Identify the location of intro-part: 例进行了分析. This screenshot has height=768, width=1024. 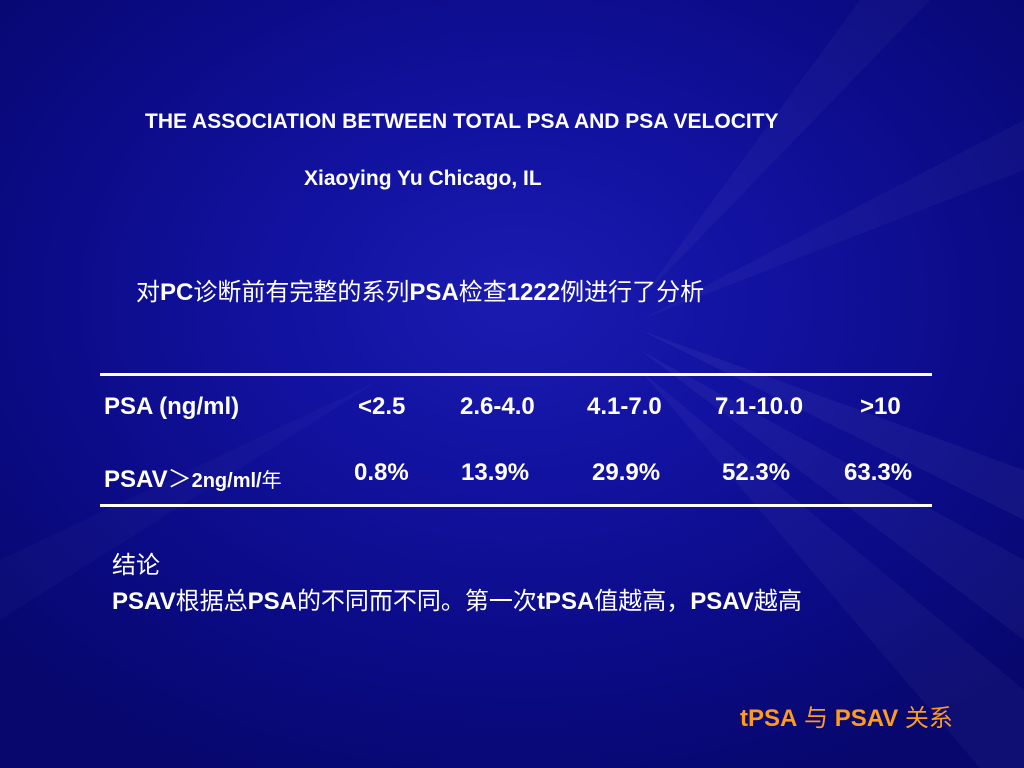
(632, 292).